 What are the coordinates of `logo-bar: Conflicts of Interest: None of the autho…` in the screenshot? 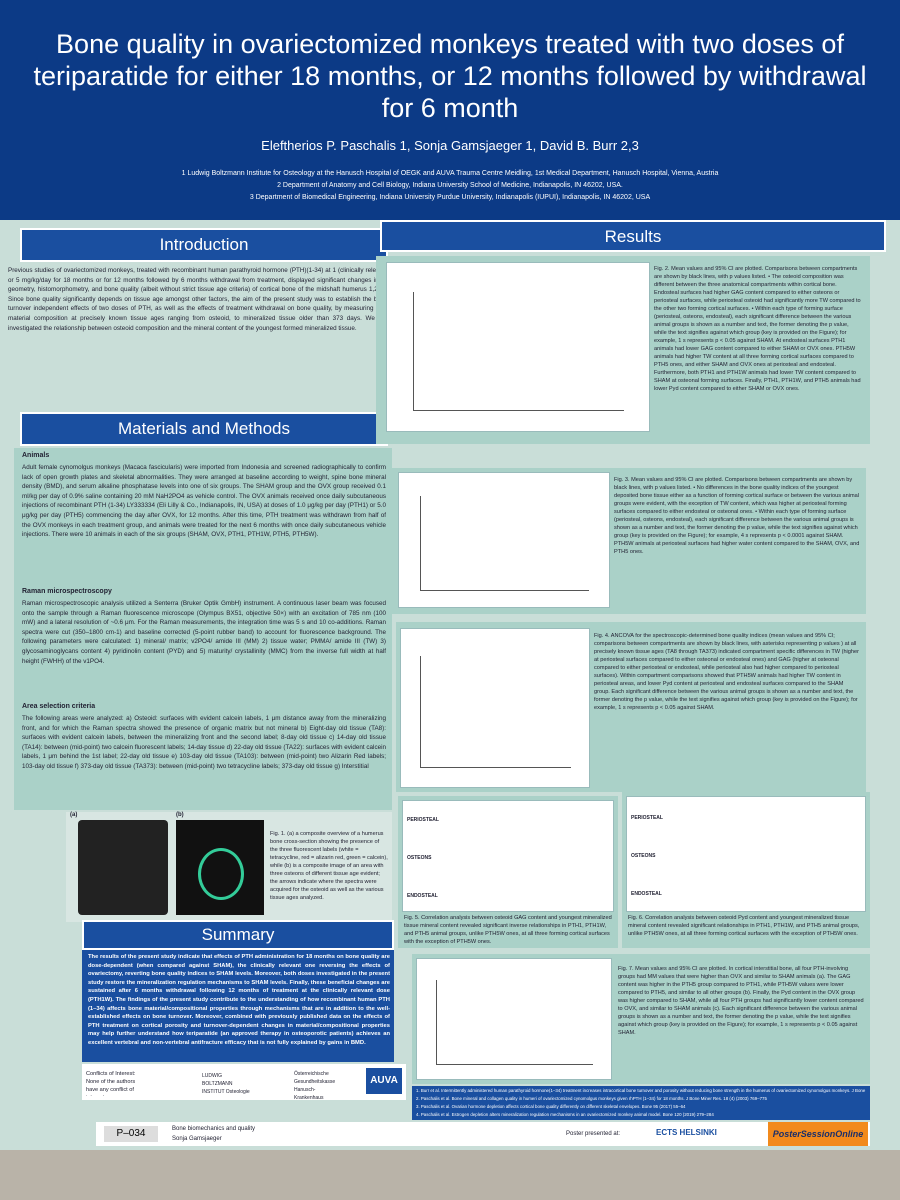 It's located at (244, 1082).